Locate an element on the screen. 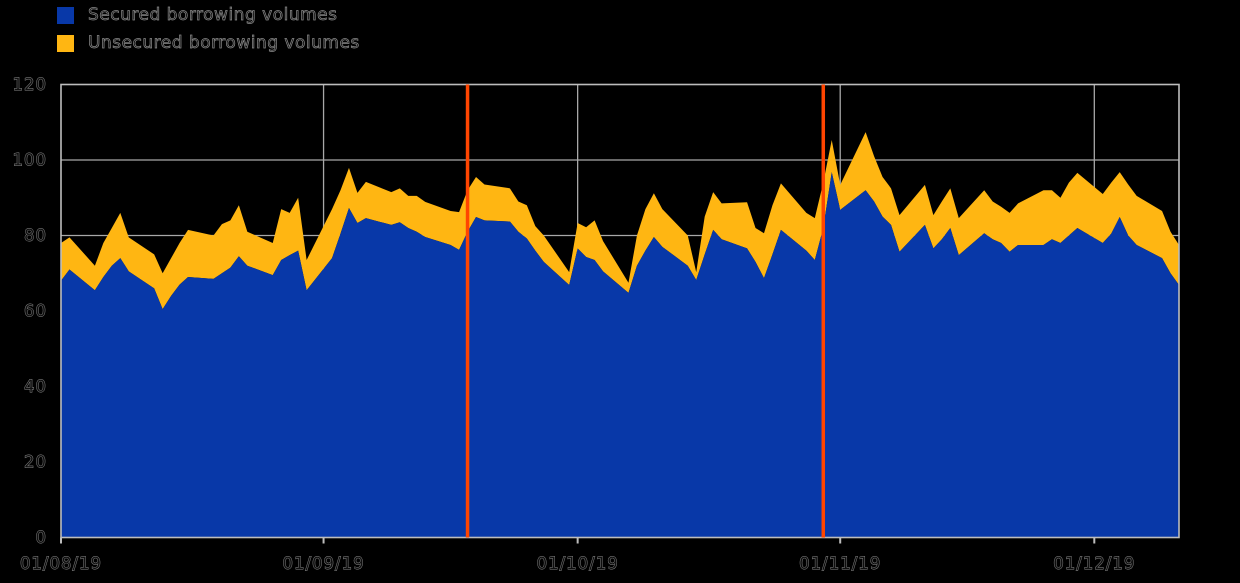  legend-label-secured: Secured borrowing volumes is located at coordinates (213, 15).